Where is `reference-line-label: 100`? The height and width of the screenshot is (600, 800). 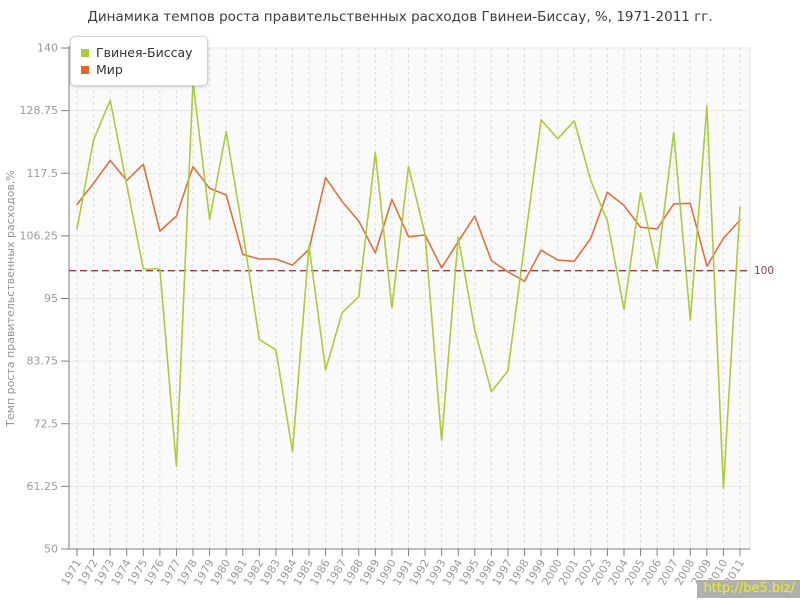 reference-line-label: 100 is located at coordinates (764, 271).